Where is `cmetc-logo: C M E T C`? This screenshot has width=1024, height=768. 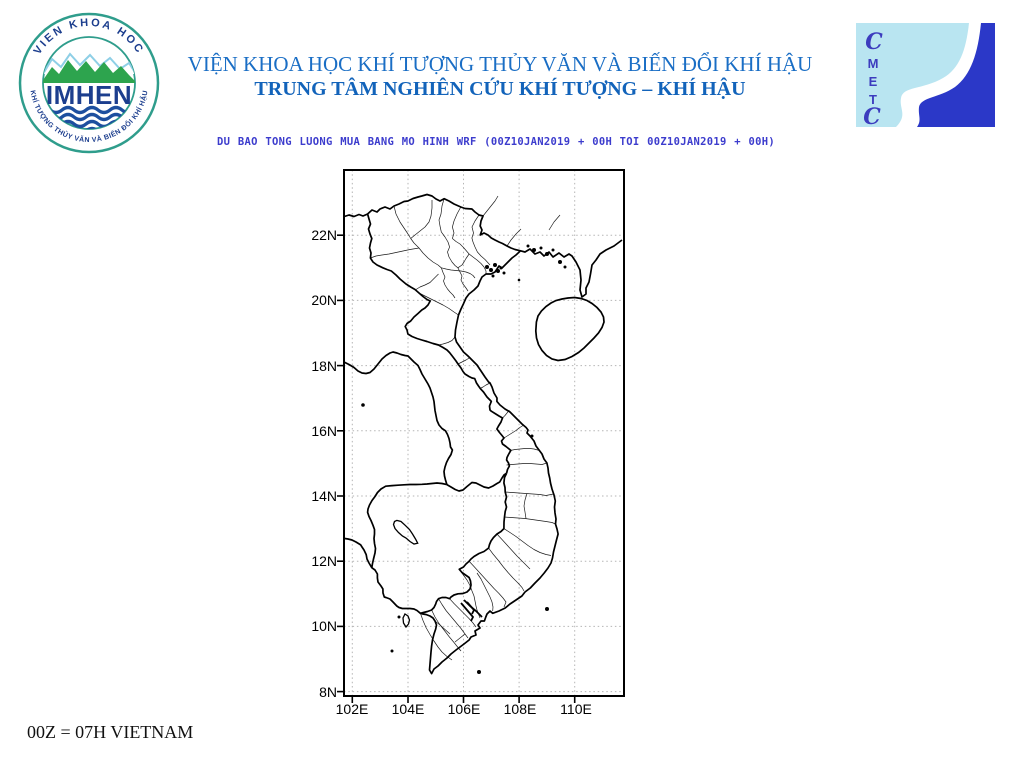 cmetc-logo: C M E T C is located at coordinates (925, 75).